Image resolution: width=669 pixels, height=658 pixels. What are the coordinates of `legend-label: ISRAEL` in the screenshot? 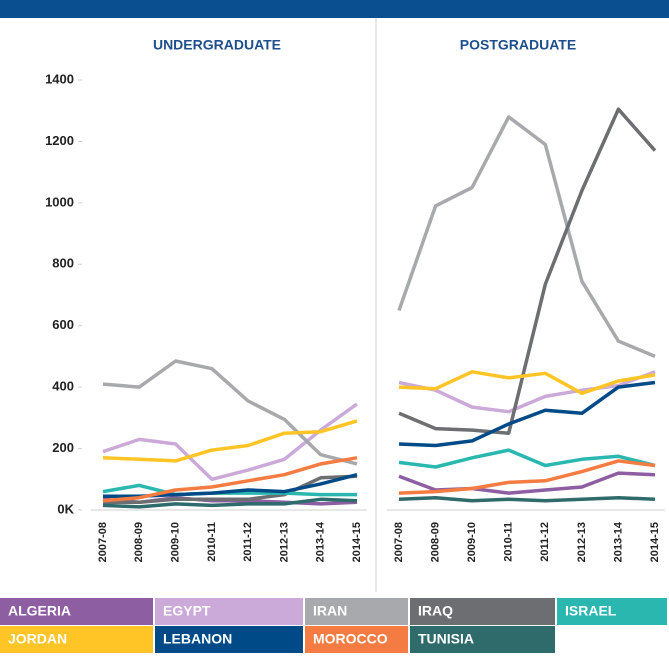 It's located at (591, 611).